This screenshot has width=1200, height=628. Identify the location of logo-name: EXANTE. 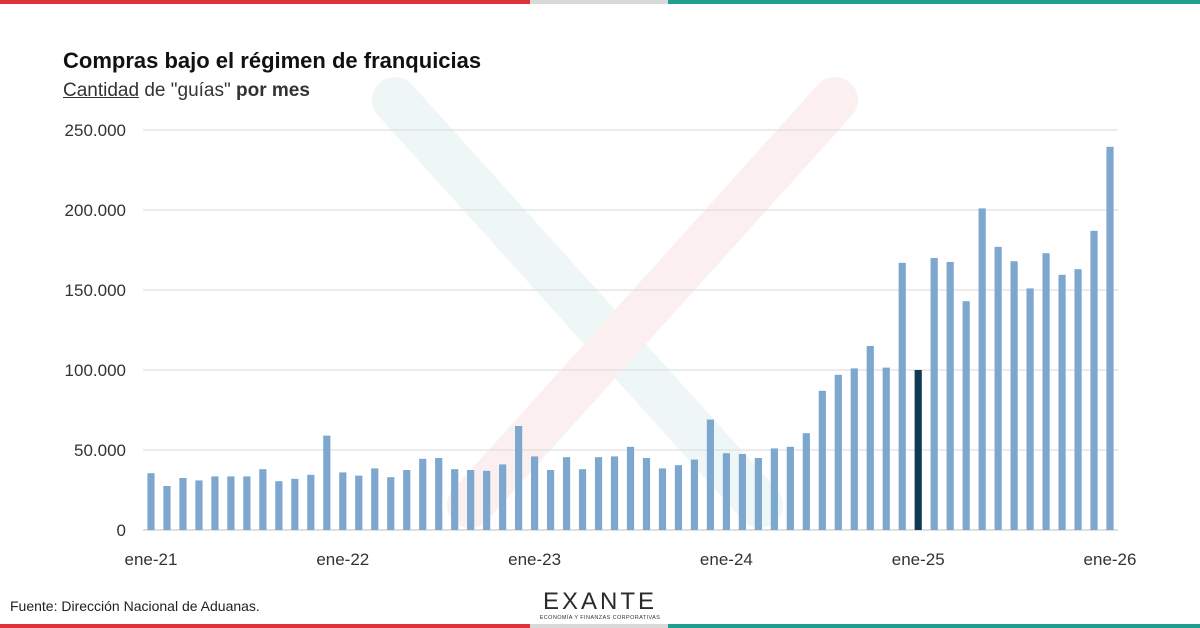
(600, 601).